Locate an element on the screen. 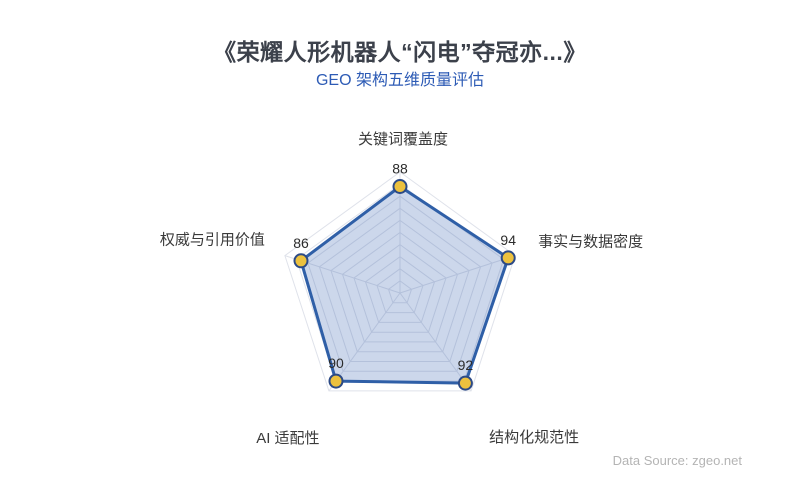  radar-axis-label: 事实与数据密度 is located at coordinates (590, 242).